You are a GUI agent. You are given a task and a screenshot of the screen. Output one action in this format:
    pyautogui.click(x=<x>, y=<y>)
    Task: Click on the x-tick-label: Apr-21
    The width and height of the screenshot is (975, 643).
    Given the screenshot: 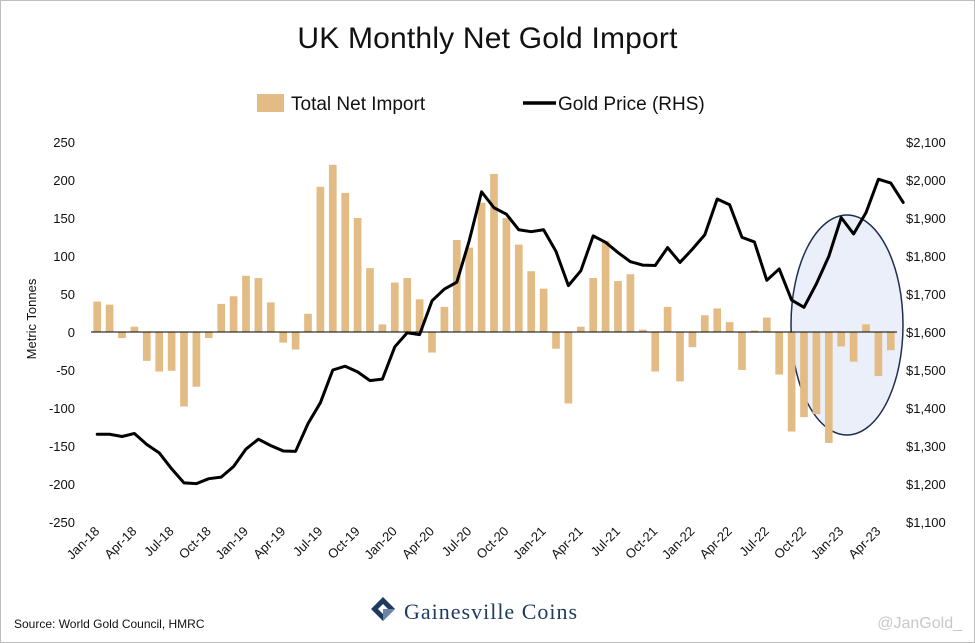 What is the action you would take?
    pyautogui.click(x=567, y=543)
    